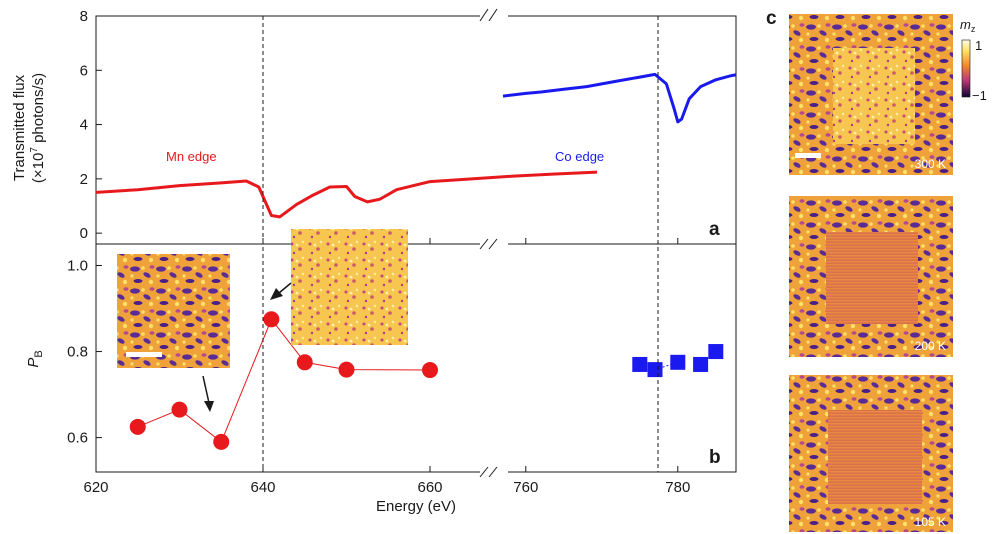 The height and width of the screenshot is (534, 995). I want to click on panel-b-y-ticks: 0.6 0.8 1.0, so click(84, 352).